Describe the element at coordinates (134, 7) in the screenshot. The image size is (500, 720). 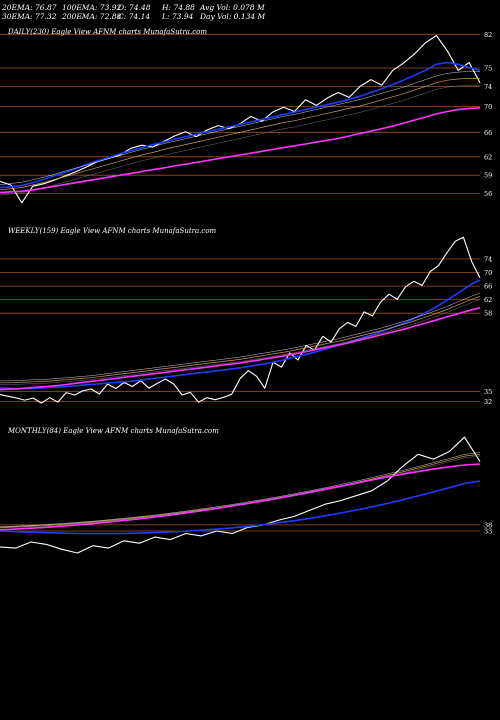
I see `open-readout: O: 74.48` at that location.